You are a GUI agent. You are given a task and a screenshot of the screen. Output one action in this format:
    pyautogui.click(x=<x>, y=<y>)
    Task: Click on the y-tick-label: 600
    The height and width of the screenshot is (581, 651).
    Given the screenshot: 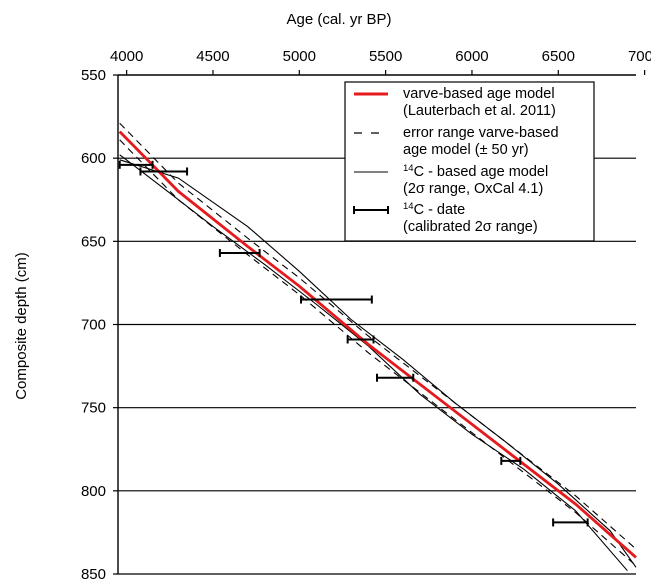 What is the action you would take?
    pyautogui.click(x=93, y=158)
    